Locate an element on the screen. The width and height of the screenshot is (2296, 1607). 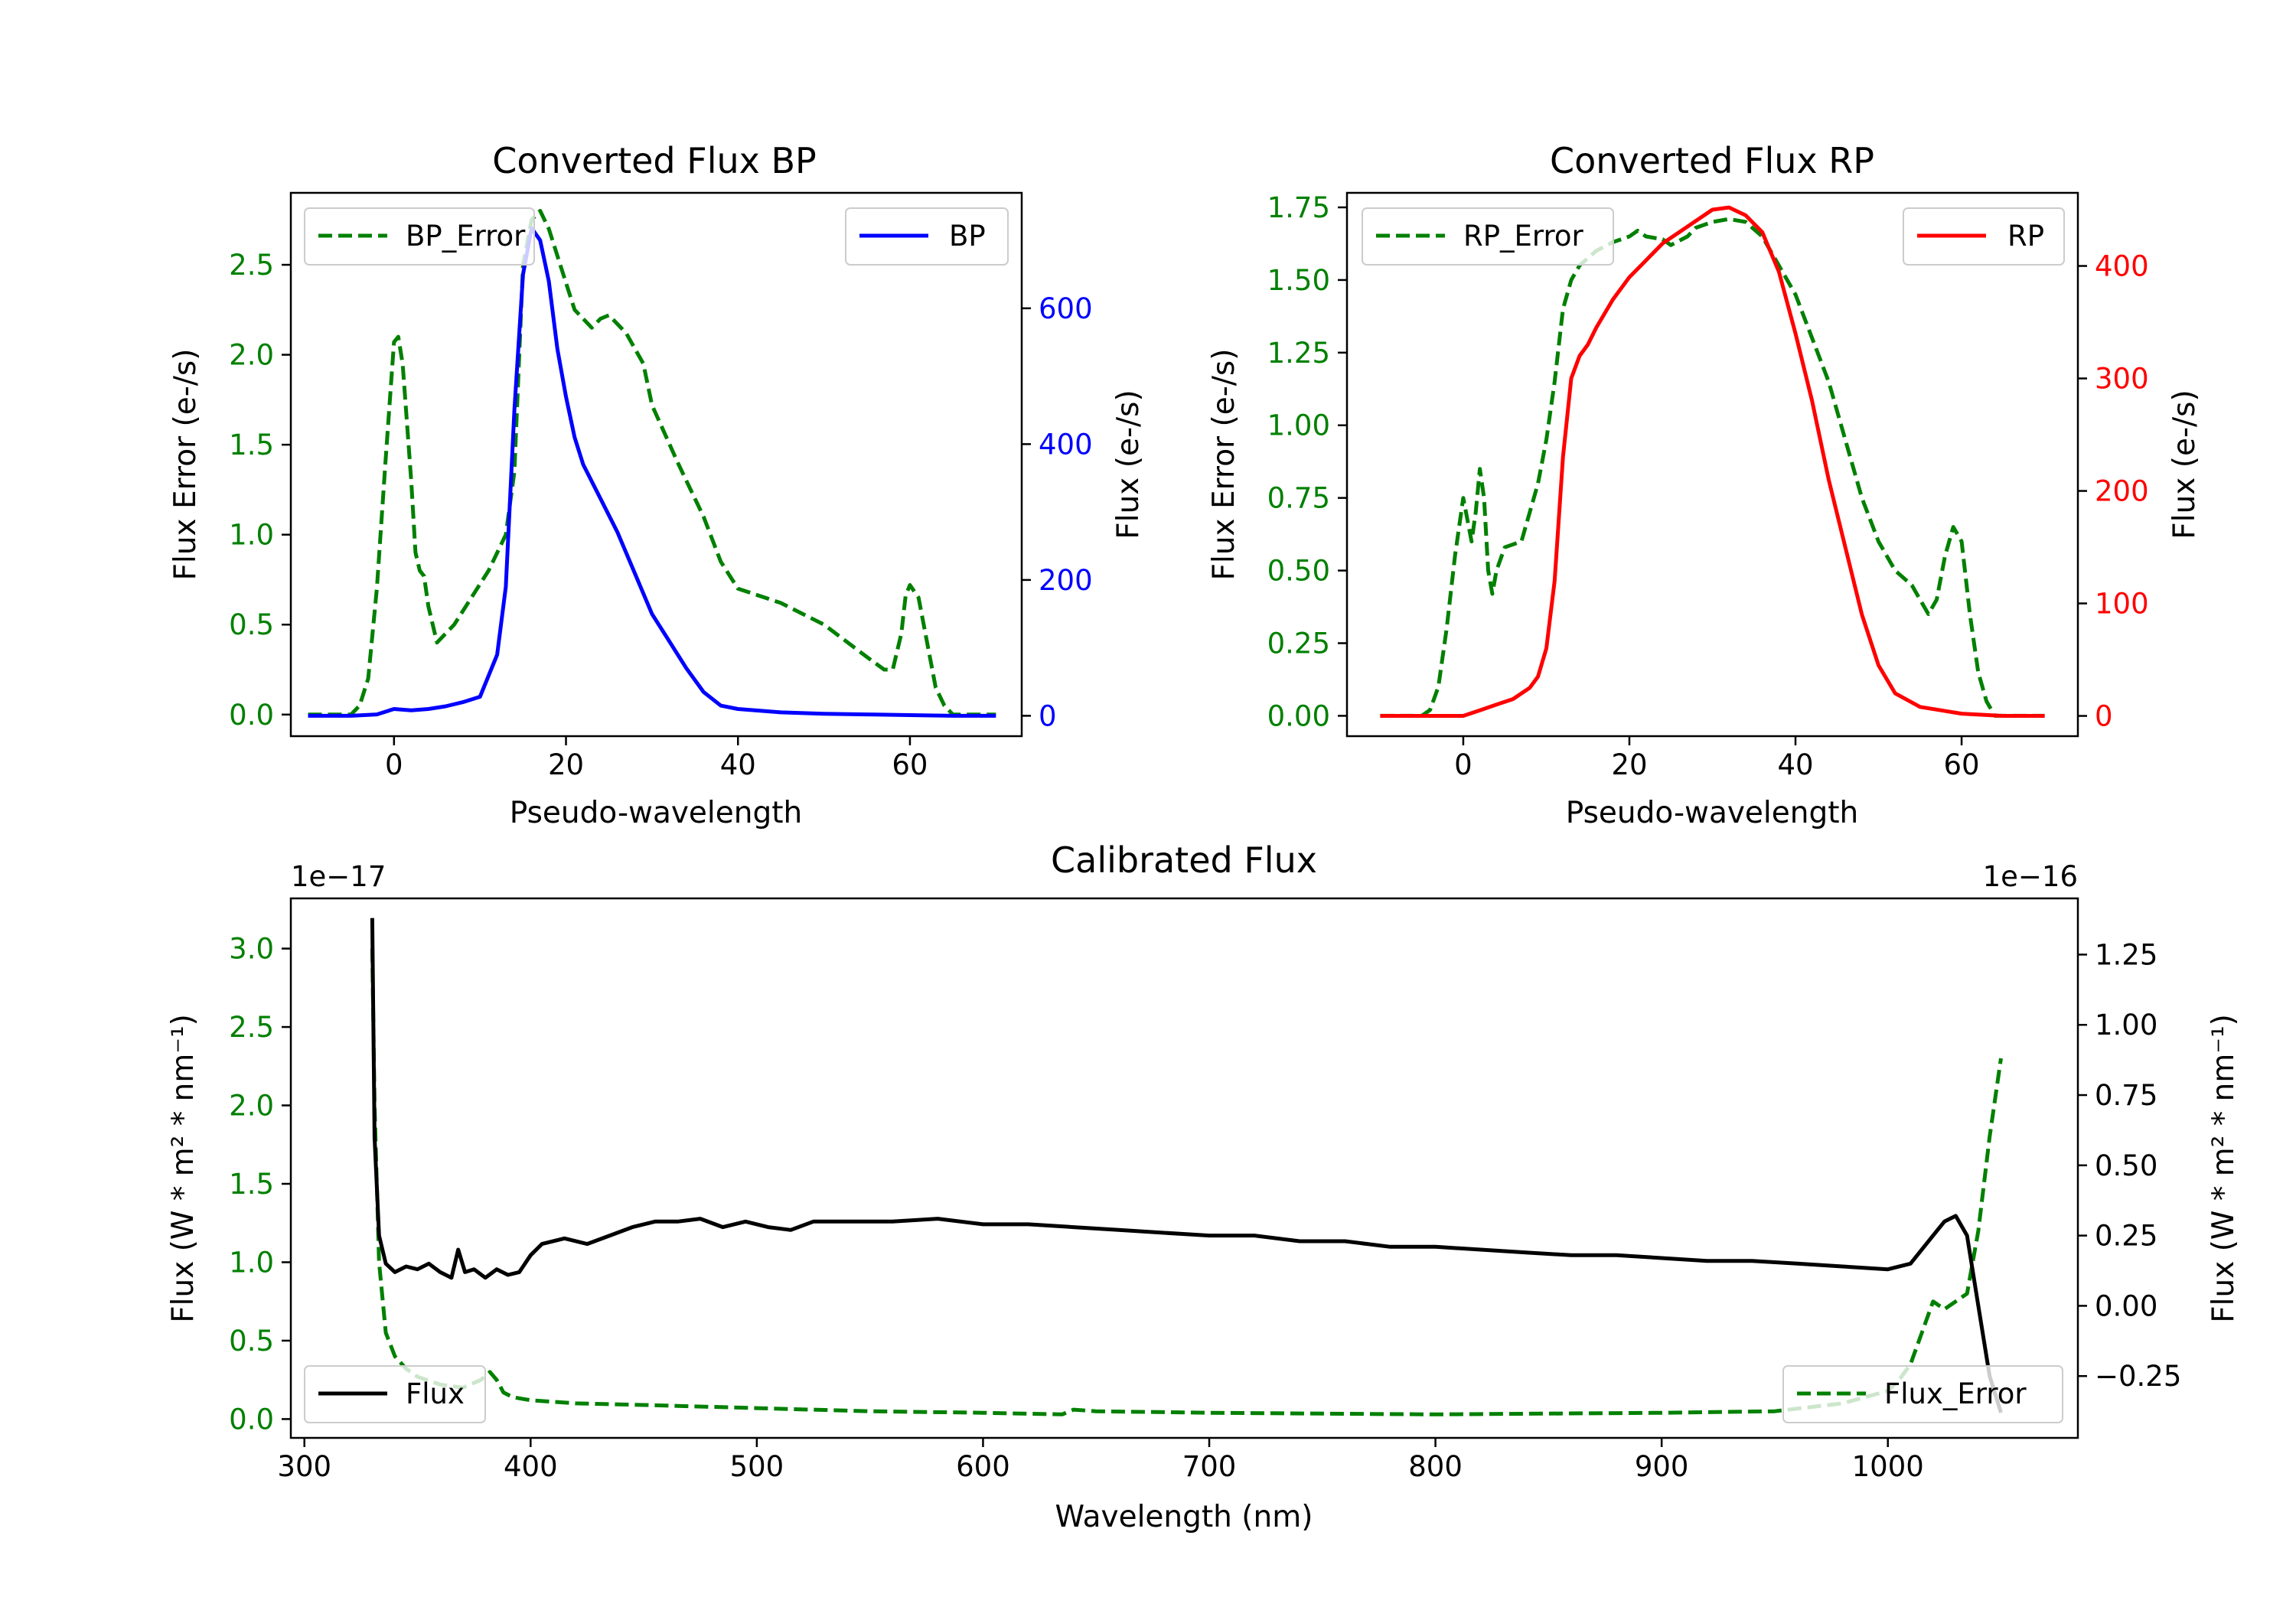
rp-y-right-tick-label: 100 is located at coordinates (2122, 604).